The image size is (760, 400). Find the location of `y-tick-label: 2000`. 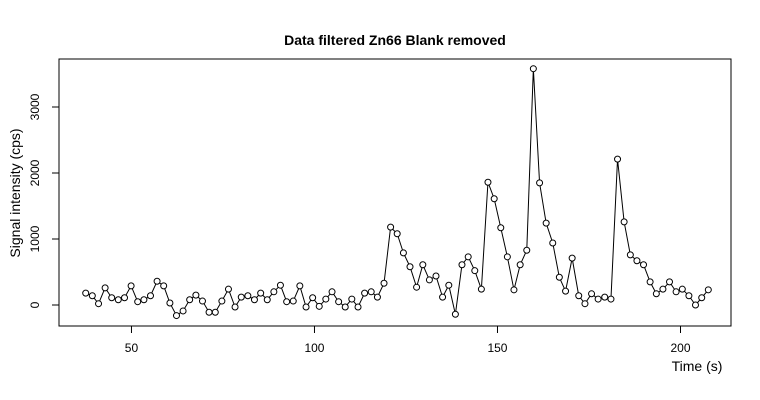

y-tick-label: 2000 is located at coordinates (35, 172).